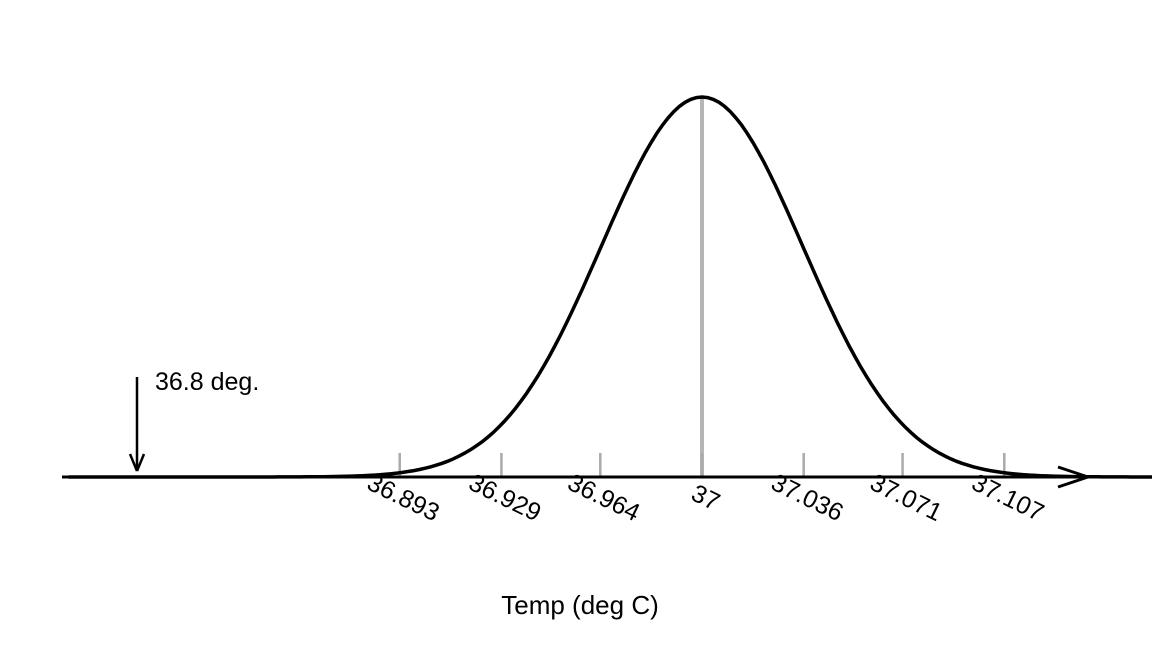 The height and width of the screenshot is (672, 1152). What do you see at coordinates (133, 462) in the screenshot?
I see `annotation-arrowhead-left` at bounding box center [133, 462].